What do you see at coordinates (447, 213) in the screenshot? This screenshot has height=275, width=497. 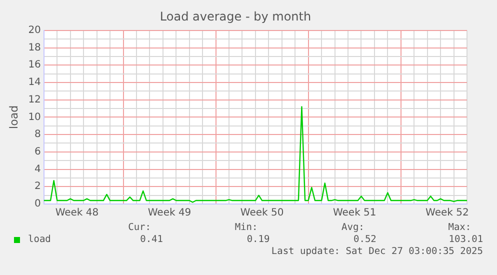 I see `x-tick-label: Week 52` at bounding box center [447, 213].